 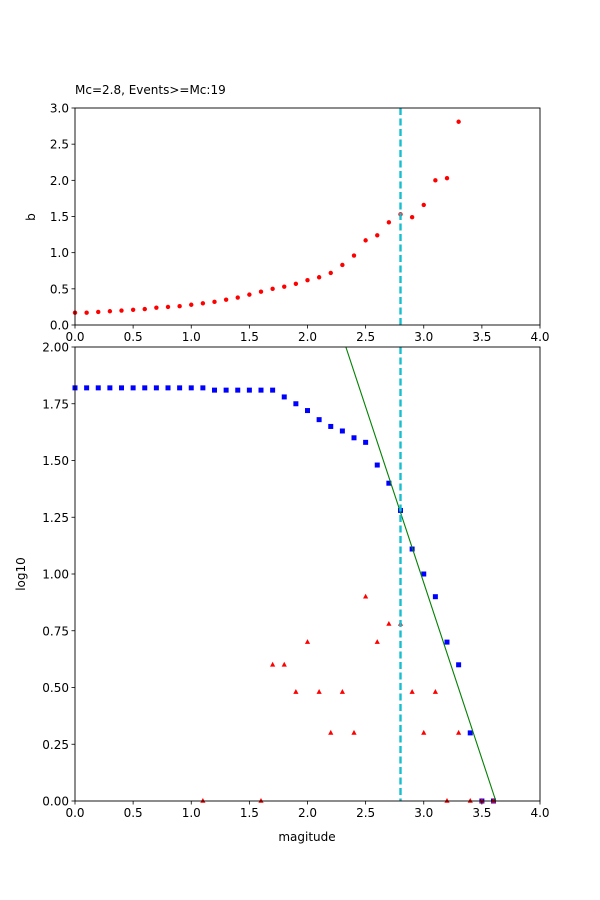 I want to click on x-tick-label: 1.0, so click(x=191, y=813).